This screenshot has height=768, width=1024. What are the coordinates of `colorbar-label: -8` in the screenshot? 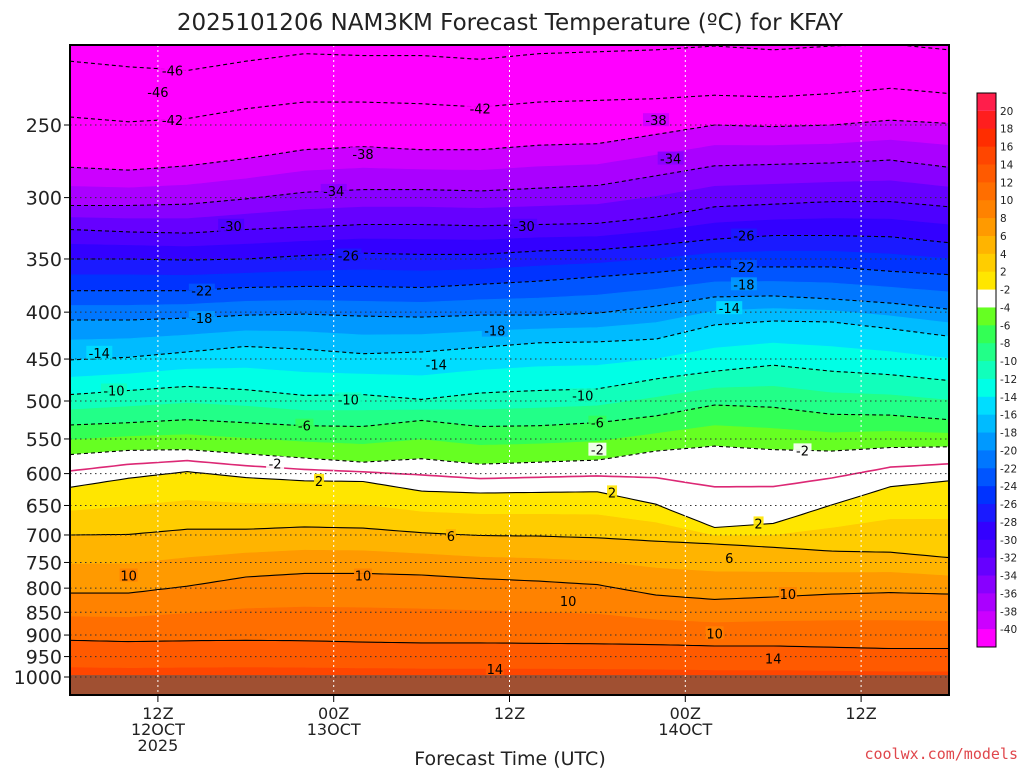 It's located at (1005, 344).